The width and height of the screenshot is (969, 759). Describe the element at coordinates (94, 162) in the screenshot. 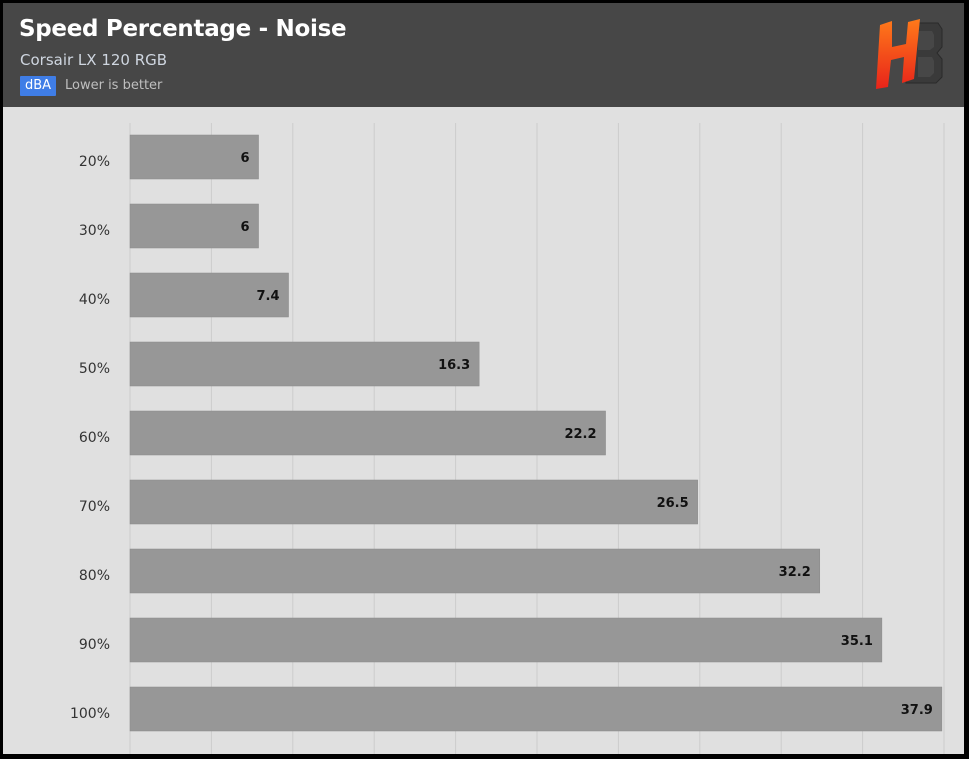

I see `category-label: 20%` at that location.